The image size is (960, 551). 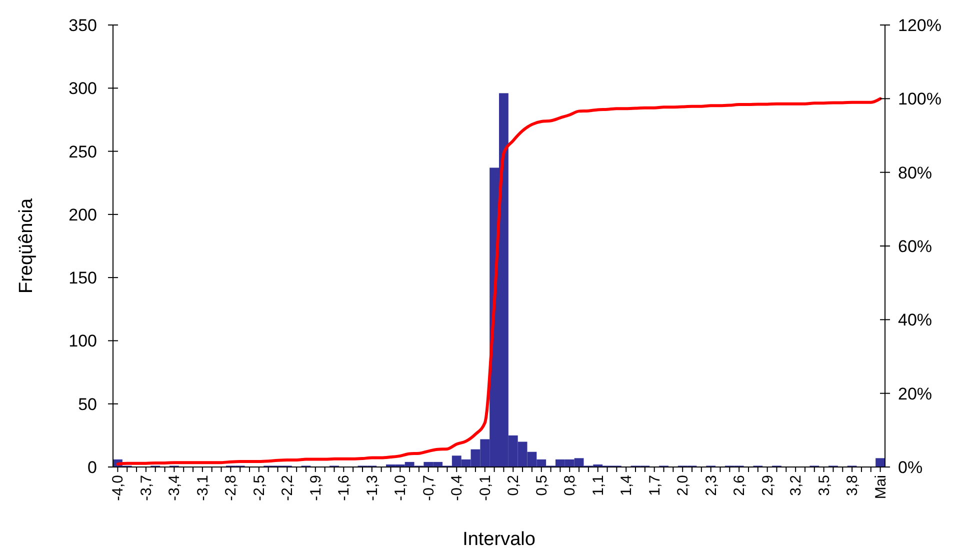 What do you see at coordinates (82, 88) in the screenshot?
I see `y-tick-label: 300` at bounding box center [82, 88].